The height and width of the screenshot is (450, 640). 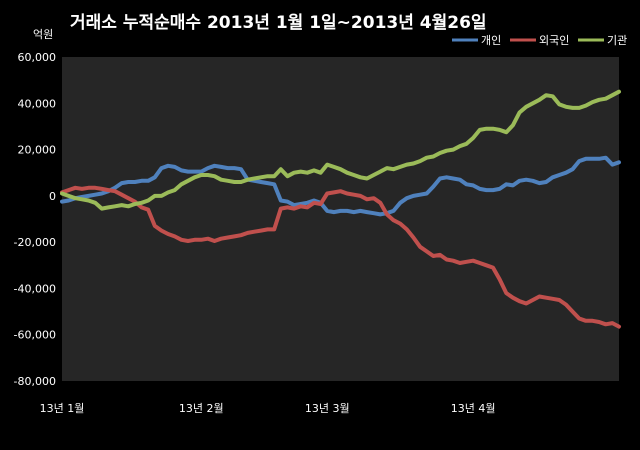 What do you see at coordinates (52, 196) in the screenshot?
I see `y-tick-label: 0` at bounding box center [52, 196].